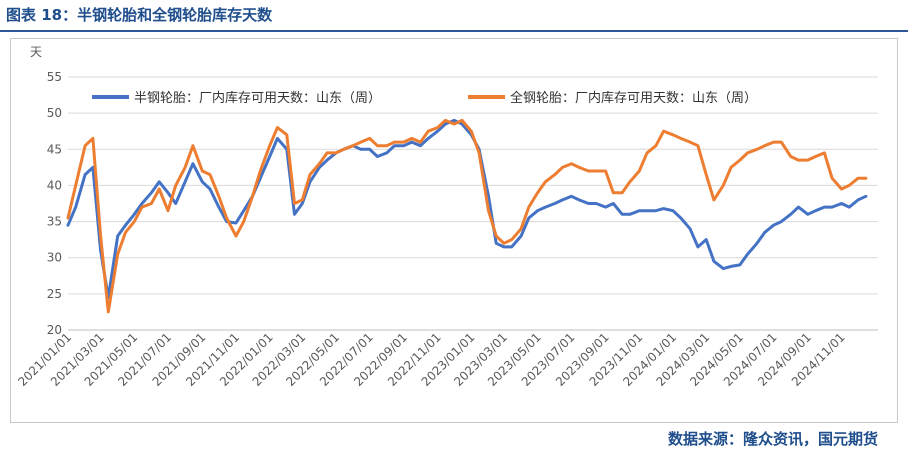 This screenshot has width=908, height=455. What do you see at coordinates (54, 77) in the screenshot?
I see `y-tick-label: 55` at bounding box center [54, 77].